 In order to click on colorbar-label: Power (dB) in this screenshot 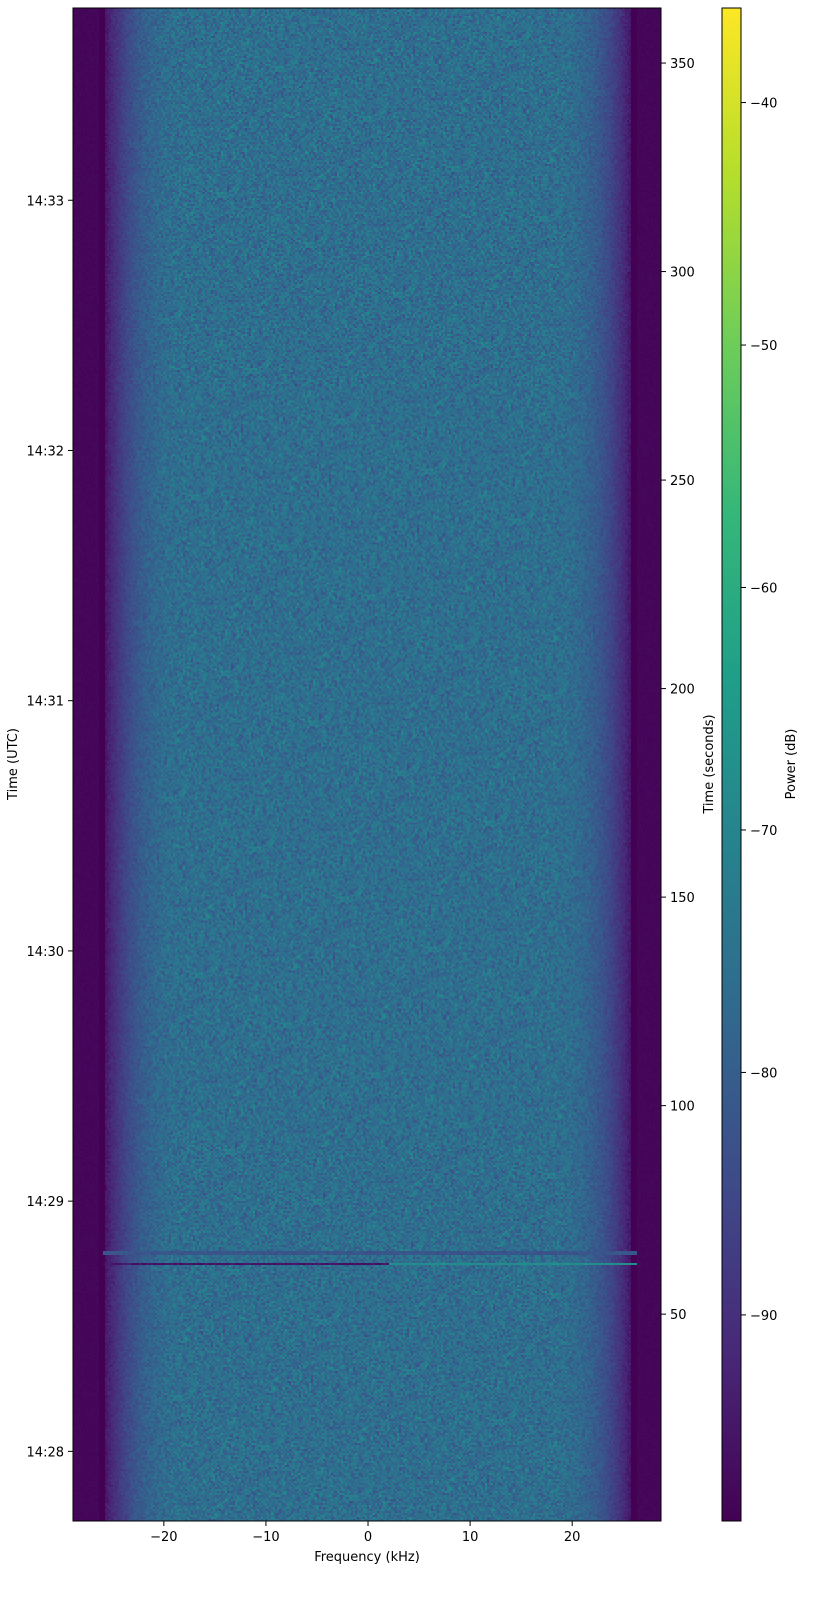, I will do `click(791, 764)`.